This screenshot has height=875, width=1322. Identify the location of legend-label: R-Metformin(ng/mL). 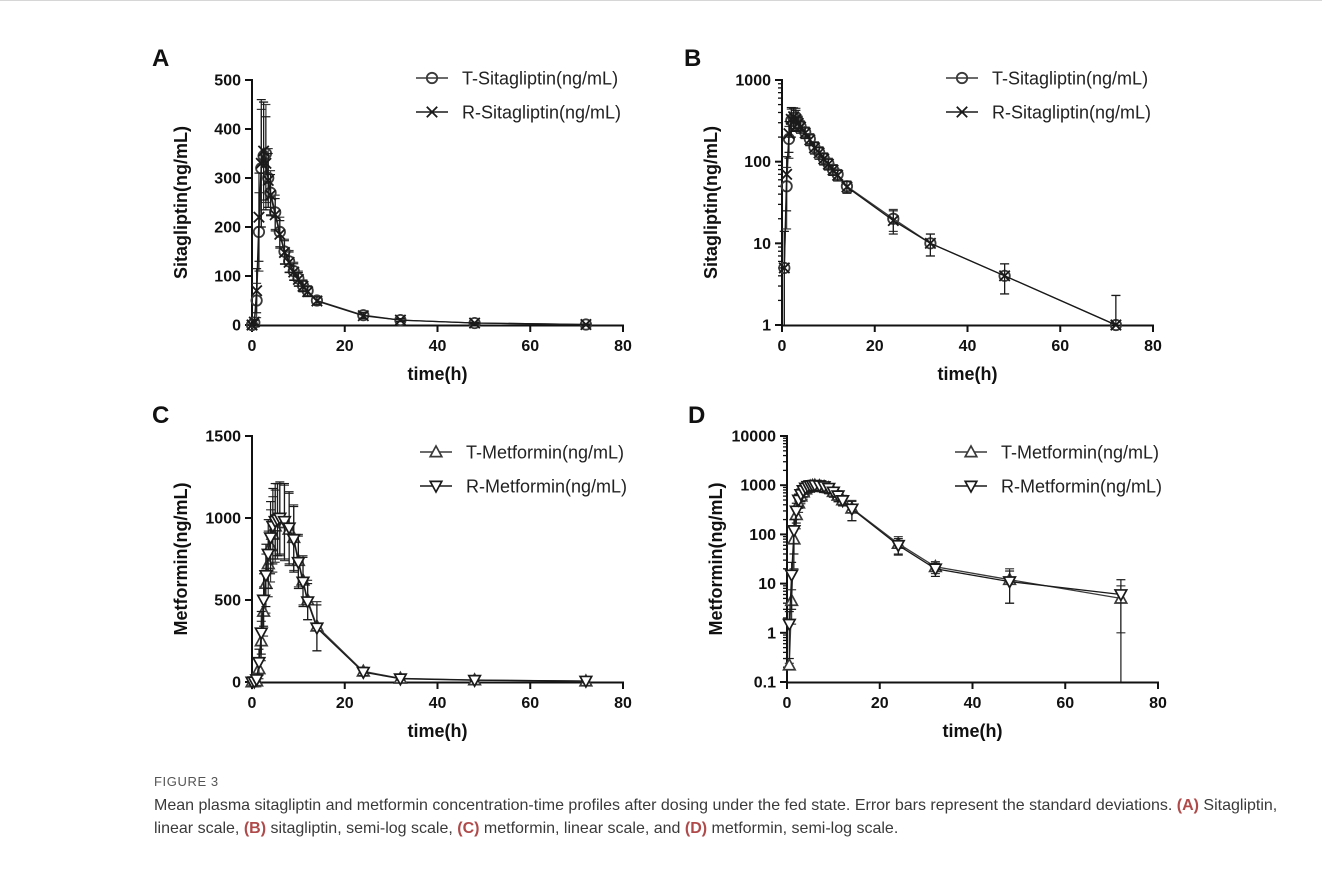
(546, 487).